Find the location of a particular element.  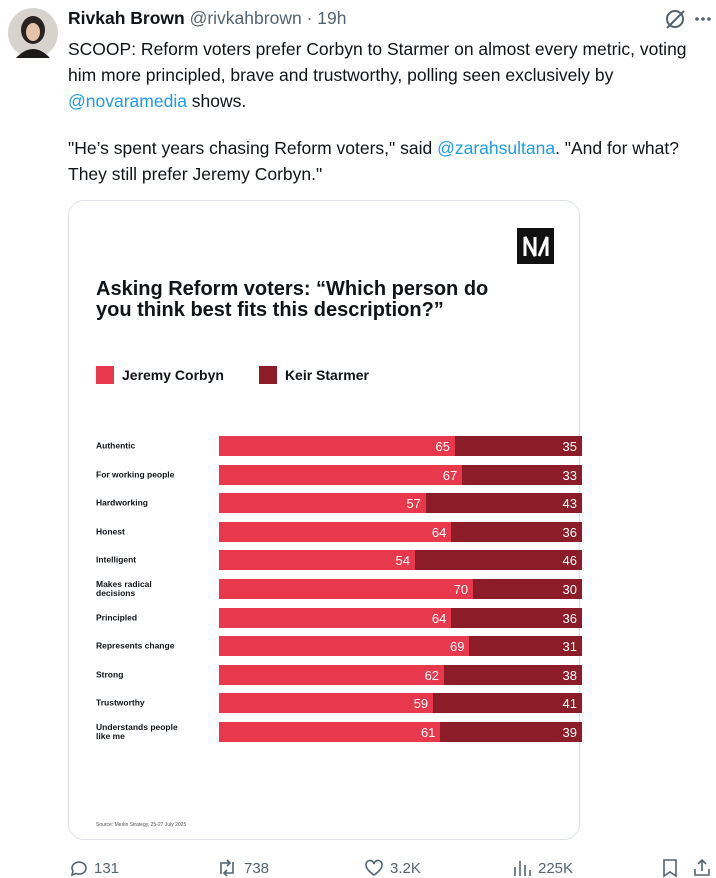

value-label: 46 is located at coordinates (569, 561).